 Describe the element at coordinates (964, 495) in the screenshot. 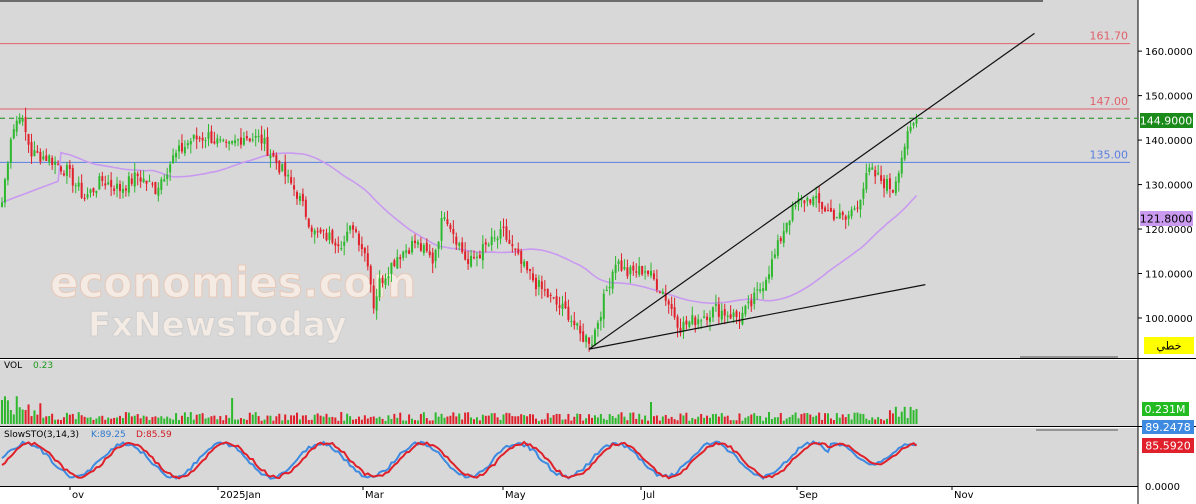

I see `time-tick-label: Nov` at that location.